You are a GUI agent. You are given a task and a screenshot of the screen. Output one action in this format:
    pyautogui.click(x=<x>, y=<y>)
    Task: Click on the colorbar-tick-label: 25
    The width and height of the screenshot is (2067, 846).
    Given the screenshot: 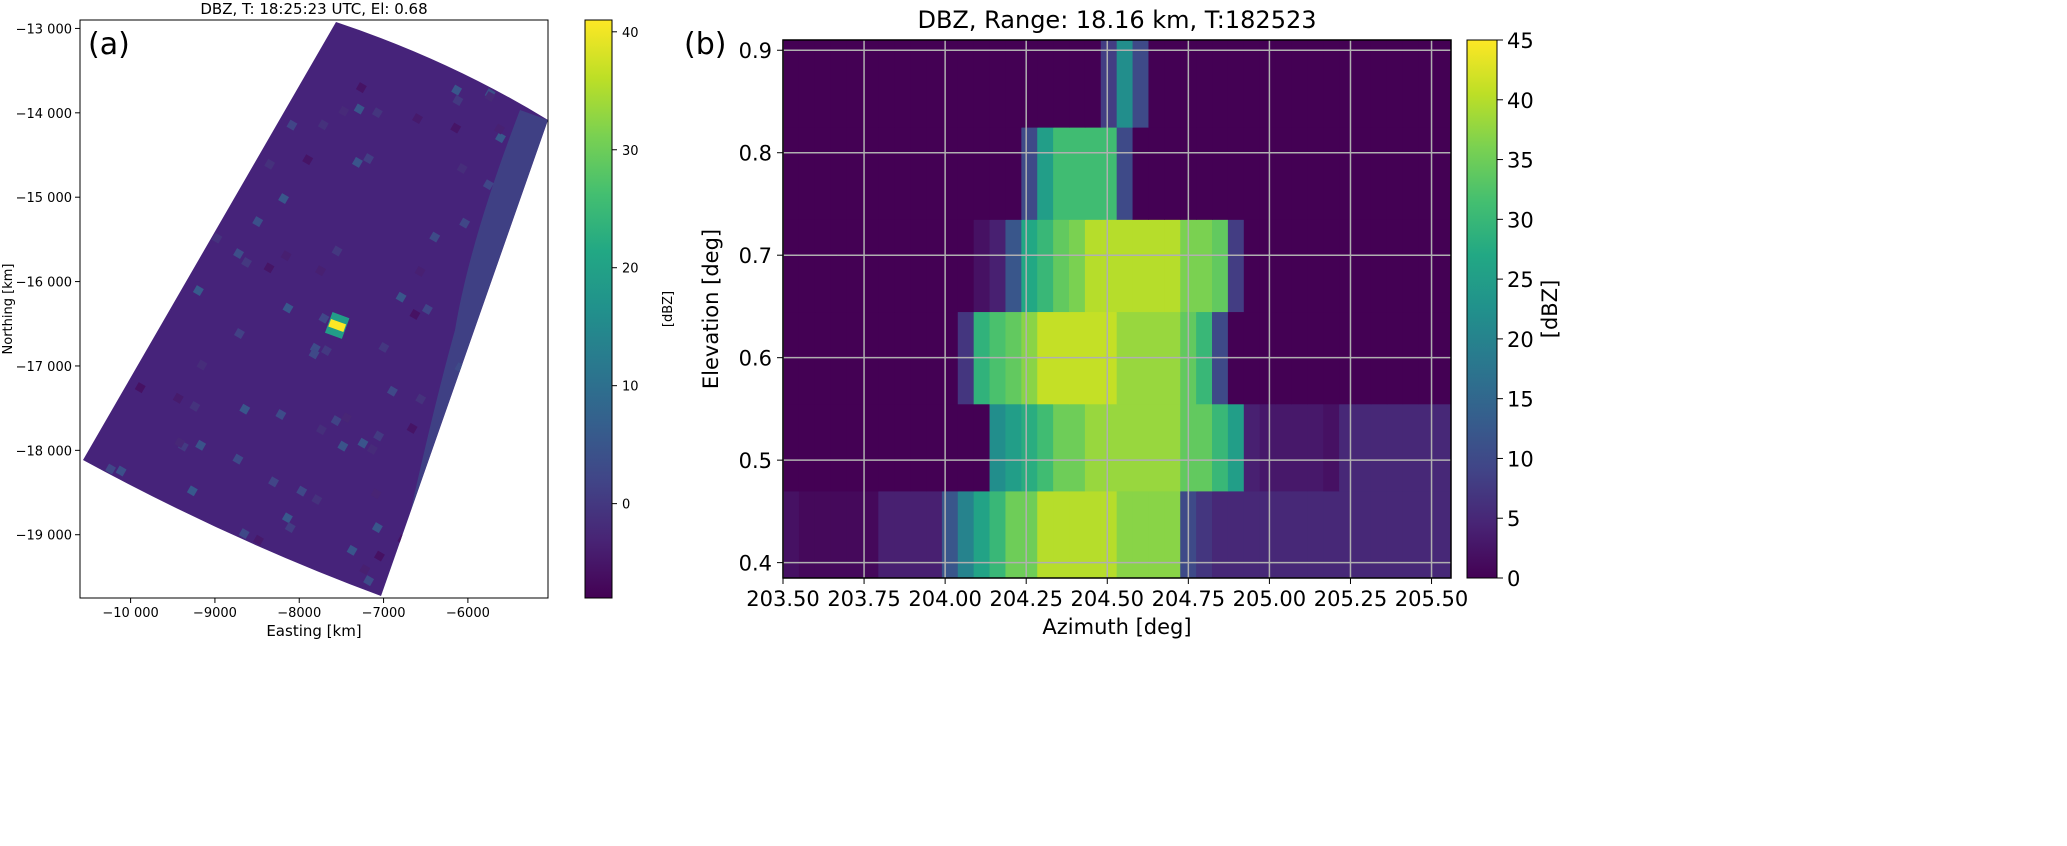 What is the action you would take?
    pyautogui.click(x=1520, y=280)
    